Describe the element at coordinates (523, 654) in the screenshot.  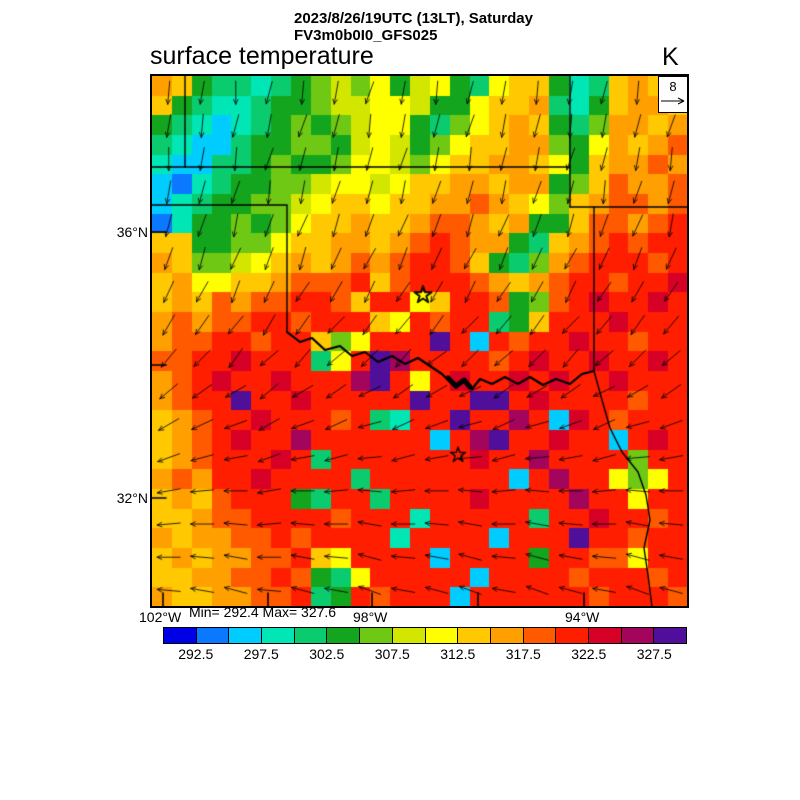
I see `colorbar-tick-label: 317.5` at that location.